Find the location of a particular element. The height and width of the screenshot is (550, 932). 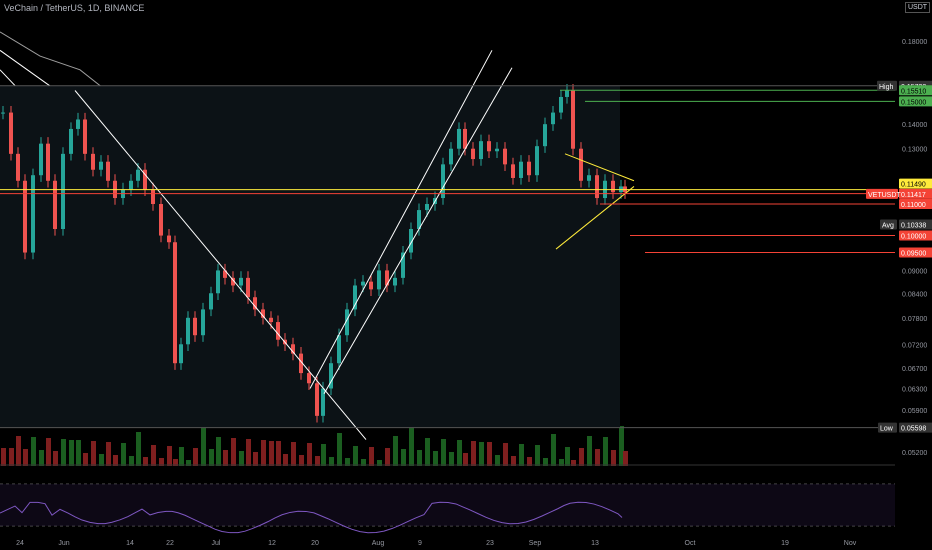

rsi-pane: 80.0060.0040.00 is located at coordinates (460, 499).